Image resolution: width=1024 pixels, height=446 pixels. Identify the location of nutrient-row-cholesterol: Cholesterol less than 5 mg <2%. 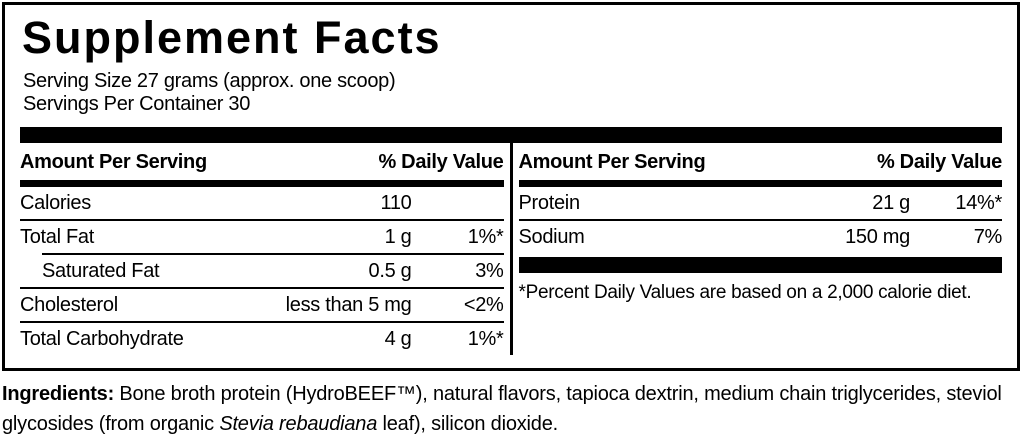
(262, 305).